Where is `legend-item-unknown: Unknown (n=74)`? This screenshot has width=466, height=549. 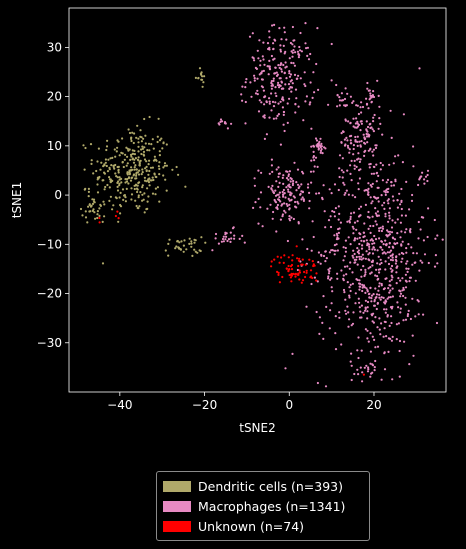
legend-item-unknown: Unknown (n=74) is located at coordinates (266, 526).